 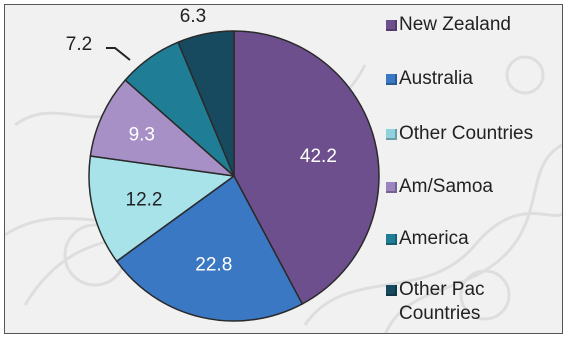 What do you see at coordinates (142, 135) in the screenshot?
I see `data-label: 9.3` at bounding box center [142, 135].